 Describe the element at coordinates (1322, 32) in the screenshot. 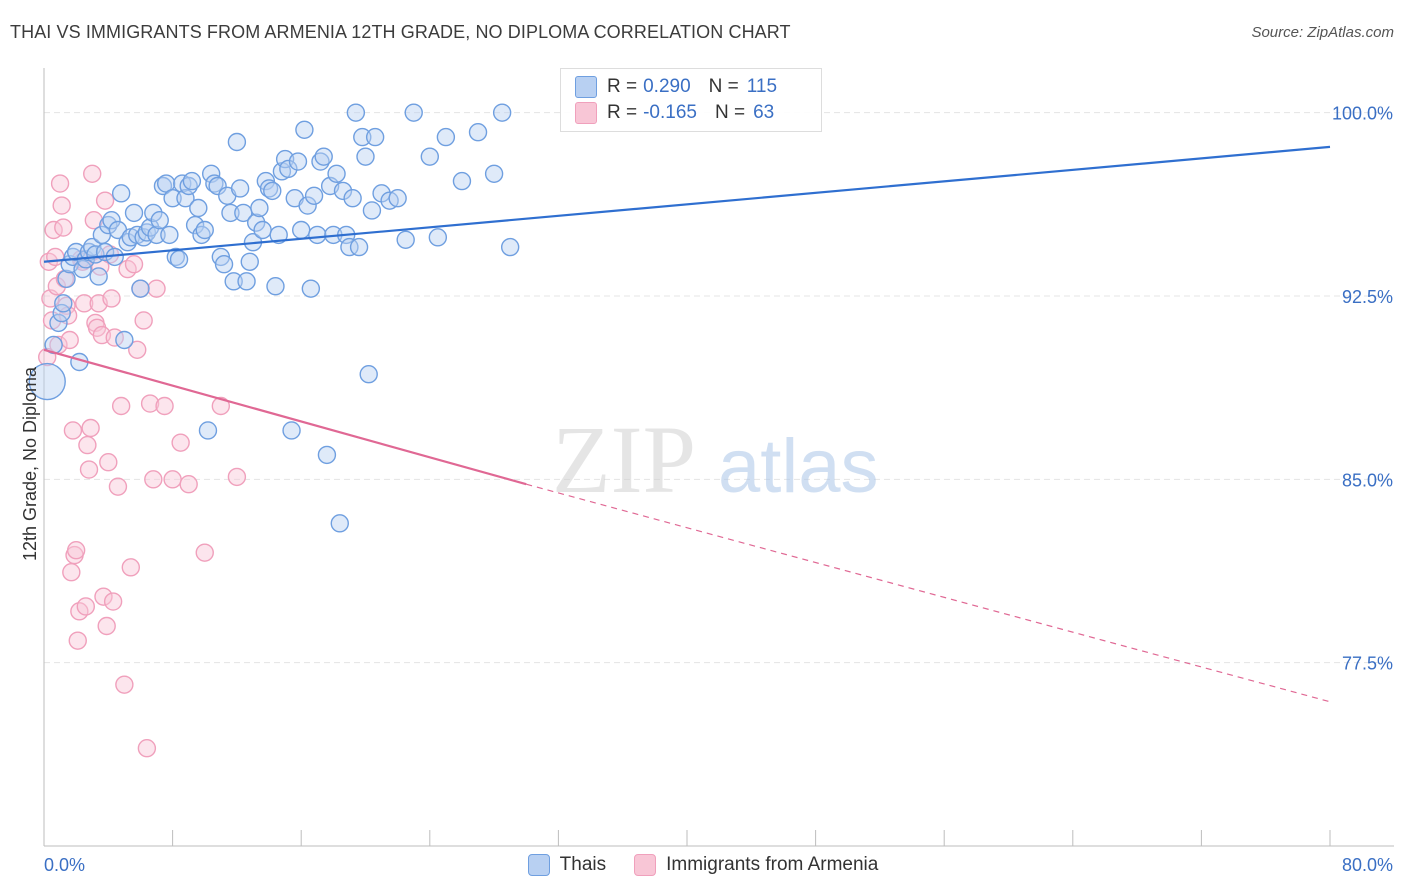

I see `chart-source: Source: ZipAtlas.com` at that location.